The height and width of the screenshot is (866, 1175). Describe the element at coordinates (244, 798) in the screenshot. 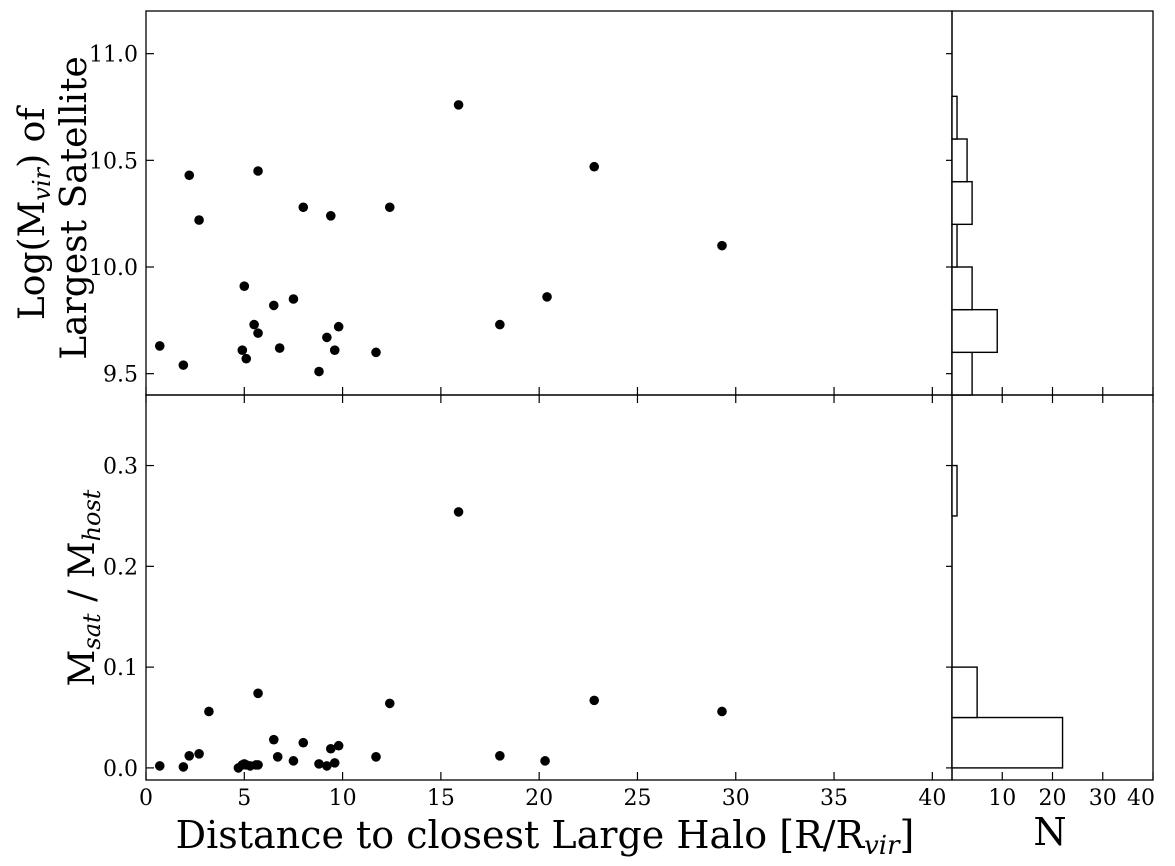

I see `bottom-x-tick-label: 5` at that location.